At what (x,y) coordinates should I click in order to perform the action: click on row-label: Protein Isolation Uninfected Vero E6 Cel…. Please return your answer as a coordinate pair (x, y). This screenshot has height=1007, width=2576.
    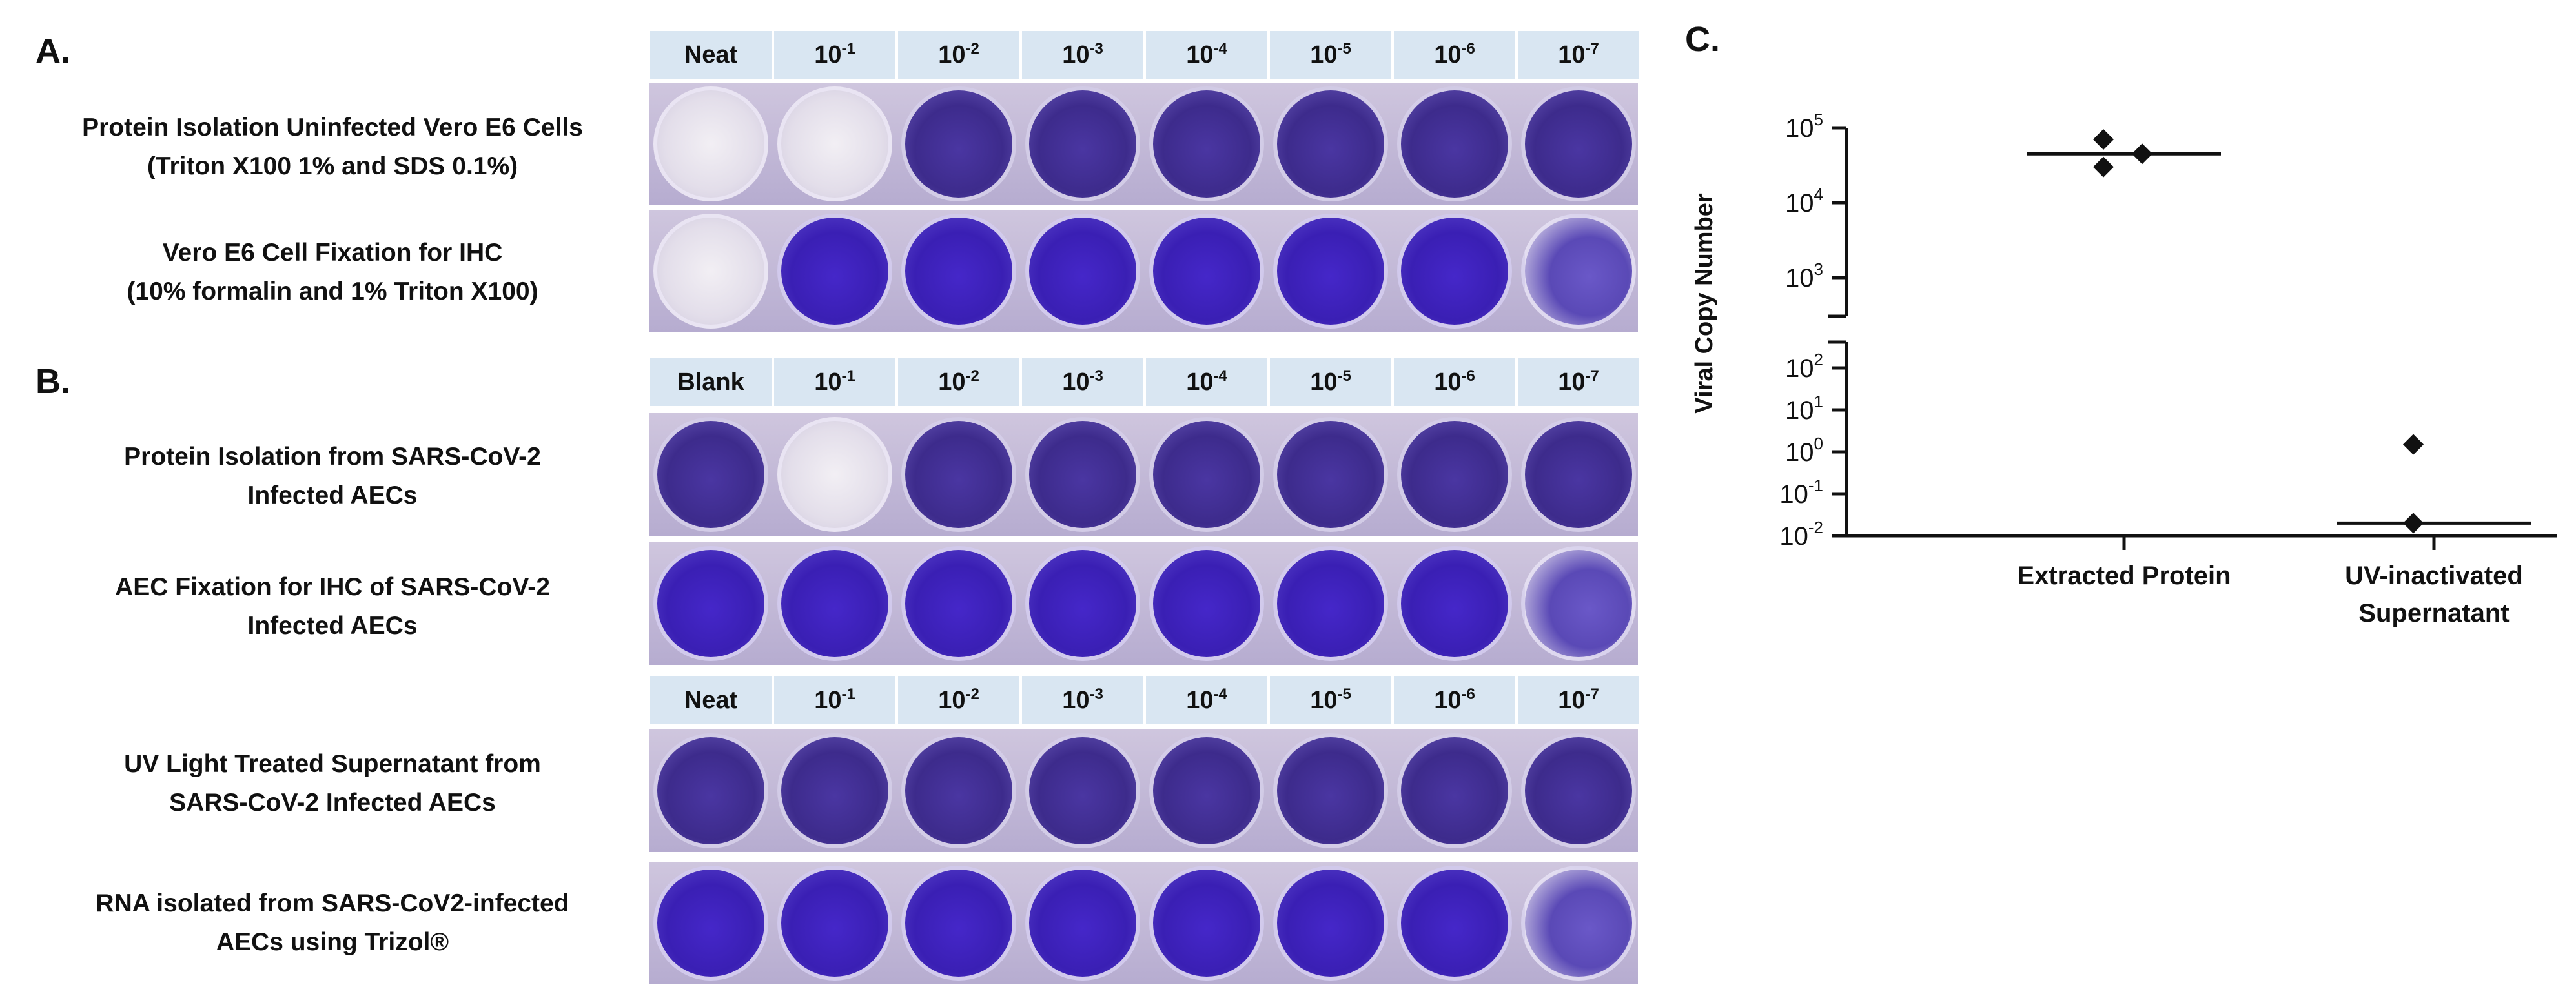
    Looking at the image, I should click on (332, 147).